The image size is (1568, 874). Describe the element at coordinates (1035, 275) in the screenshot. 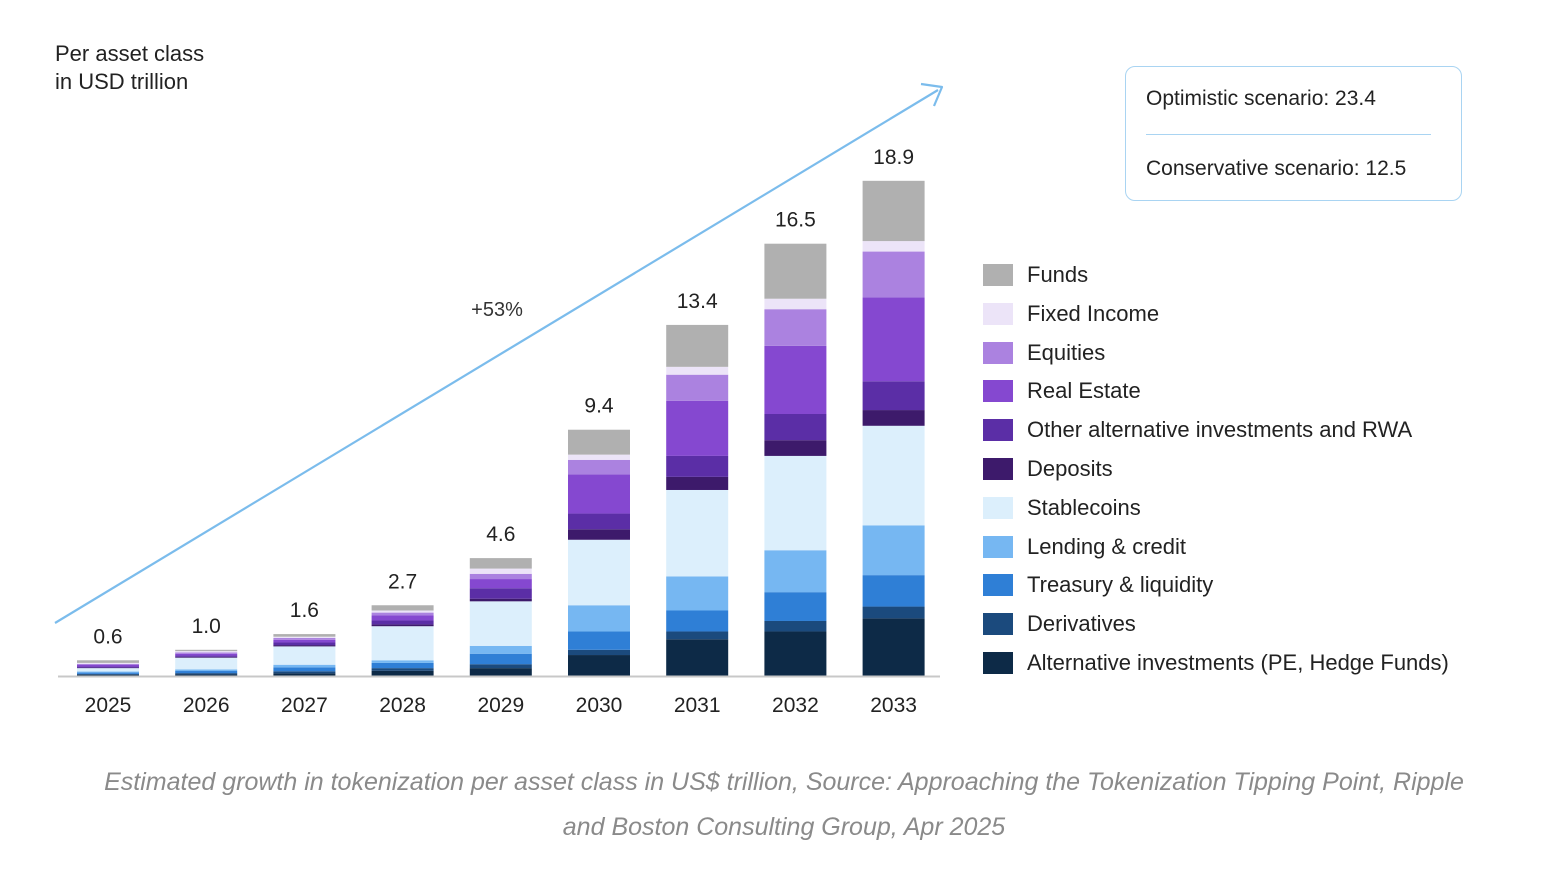

I see `legend-item: Funds` at that location.